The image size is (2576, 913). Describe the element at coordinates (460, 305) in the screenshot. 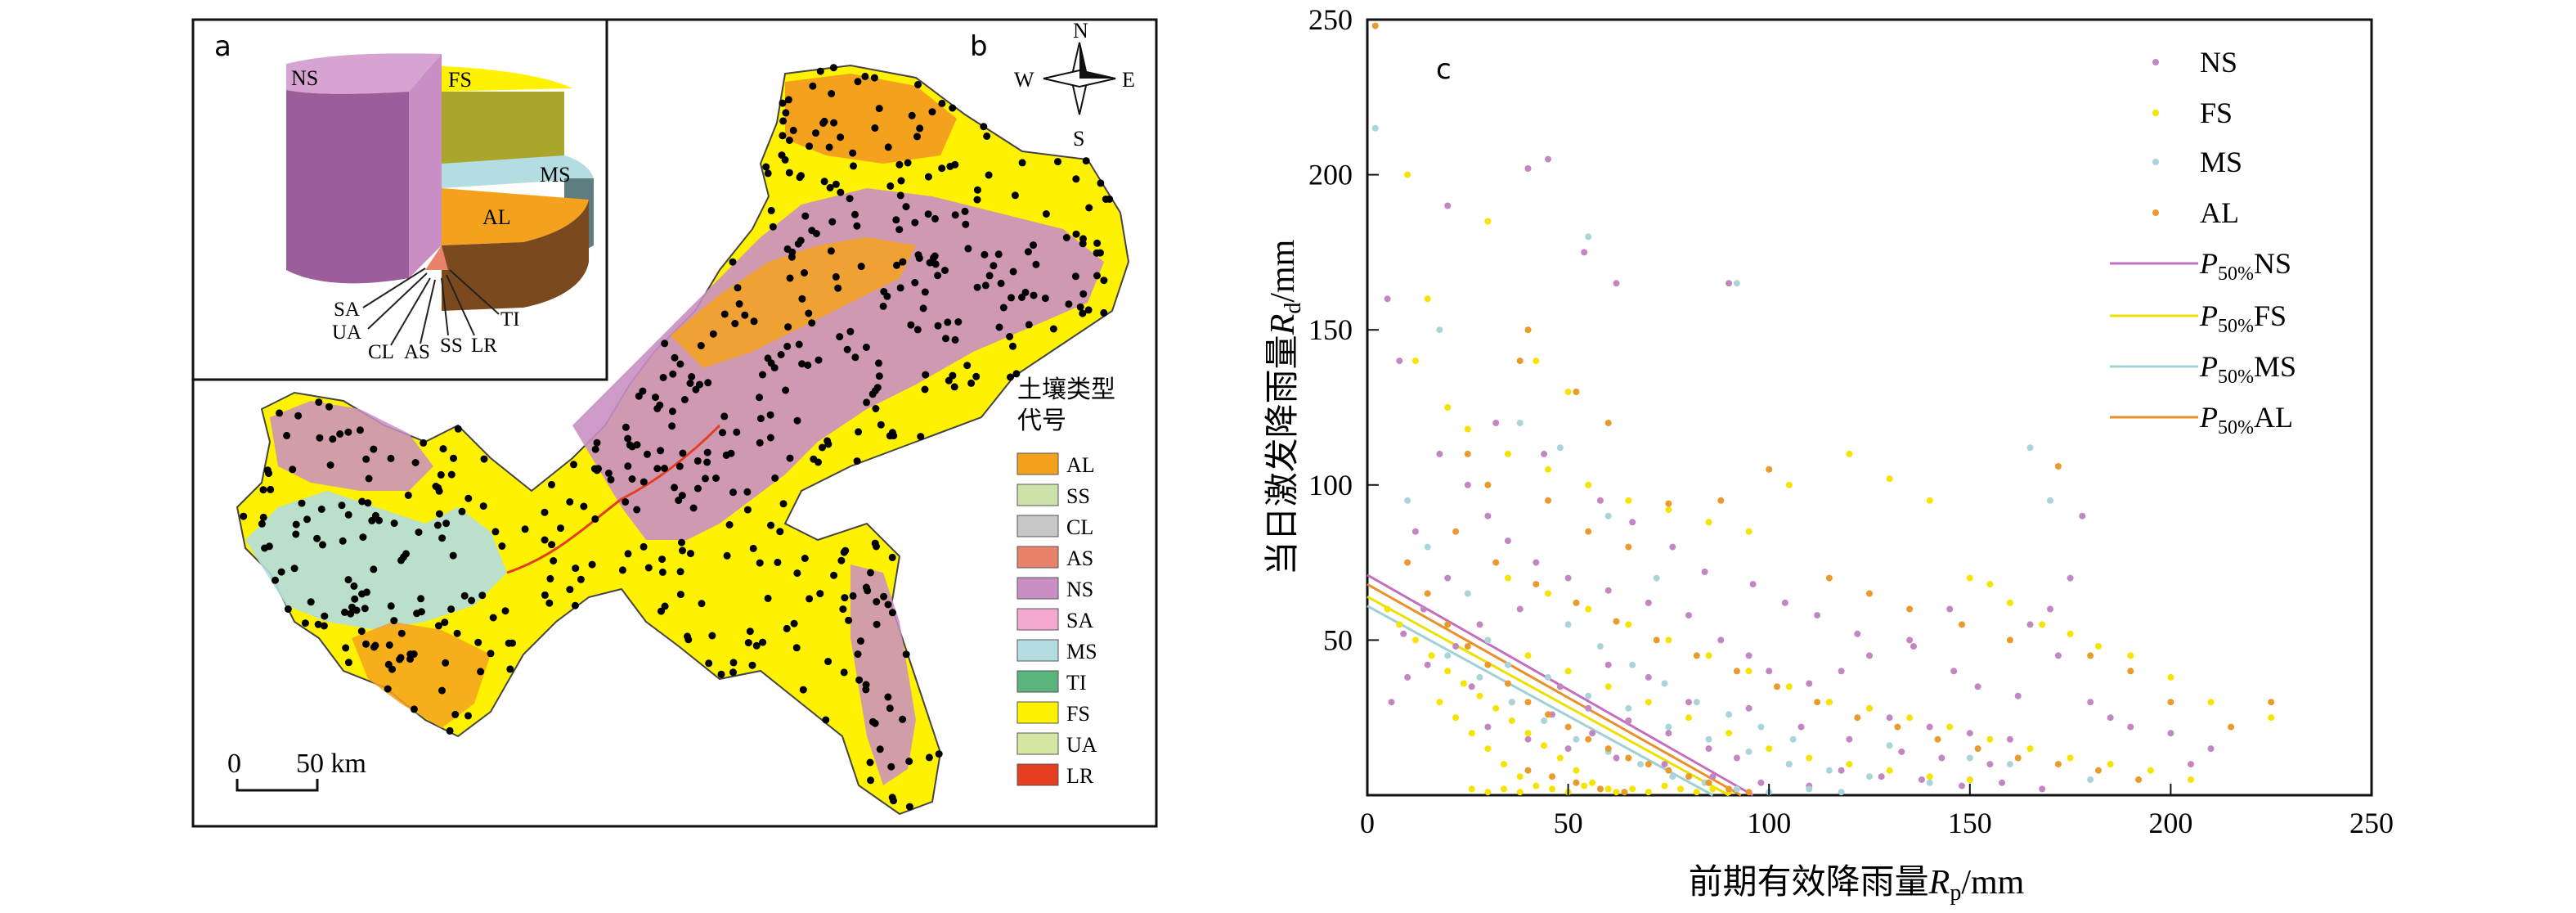

I see `leader-lr` at that location.